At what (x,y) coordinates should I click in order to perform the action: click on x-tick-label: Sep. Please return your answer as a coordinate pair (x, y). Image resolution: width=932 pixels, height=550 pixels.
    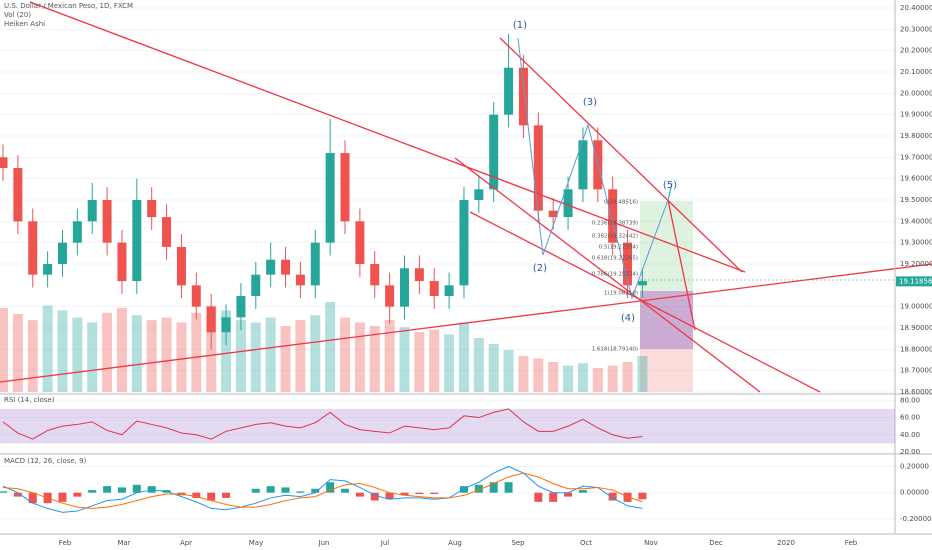
    Looking at the image, I should click on (518, 543).